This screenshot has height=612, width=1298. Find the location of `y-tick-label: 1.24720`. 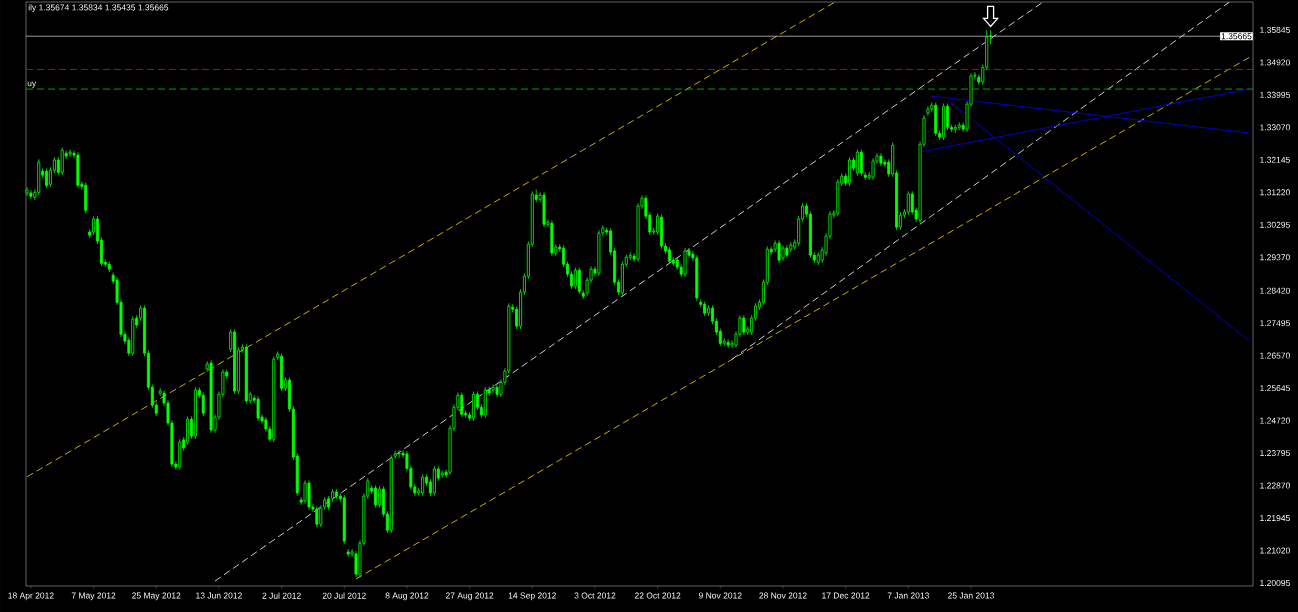

y-tick-label: 1.24720 is located at coordinates (1275, 420).